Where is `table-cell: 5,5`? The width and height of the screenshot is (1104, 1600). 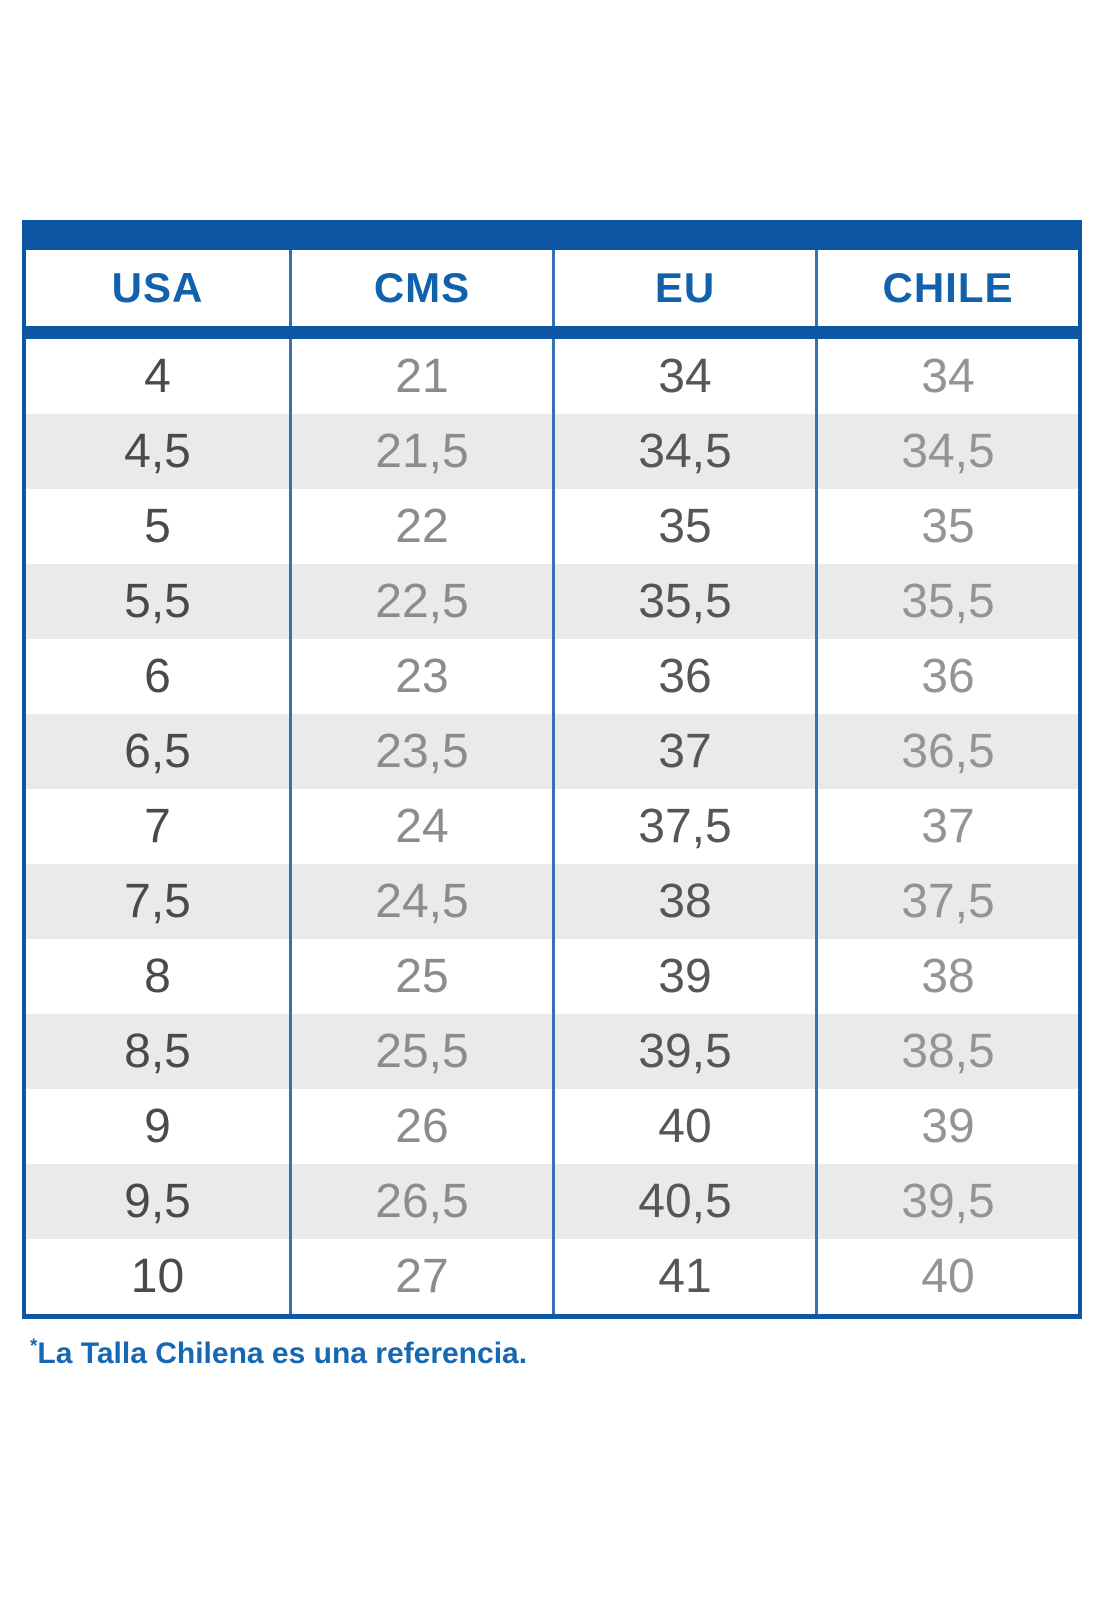 table-cell: 5,5 is located at coordinates (157, 601).